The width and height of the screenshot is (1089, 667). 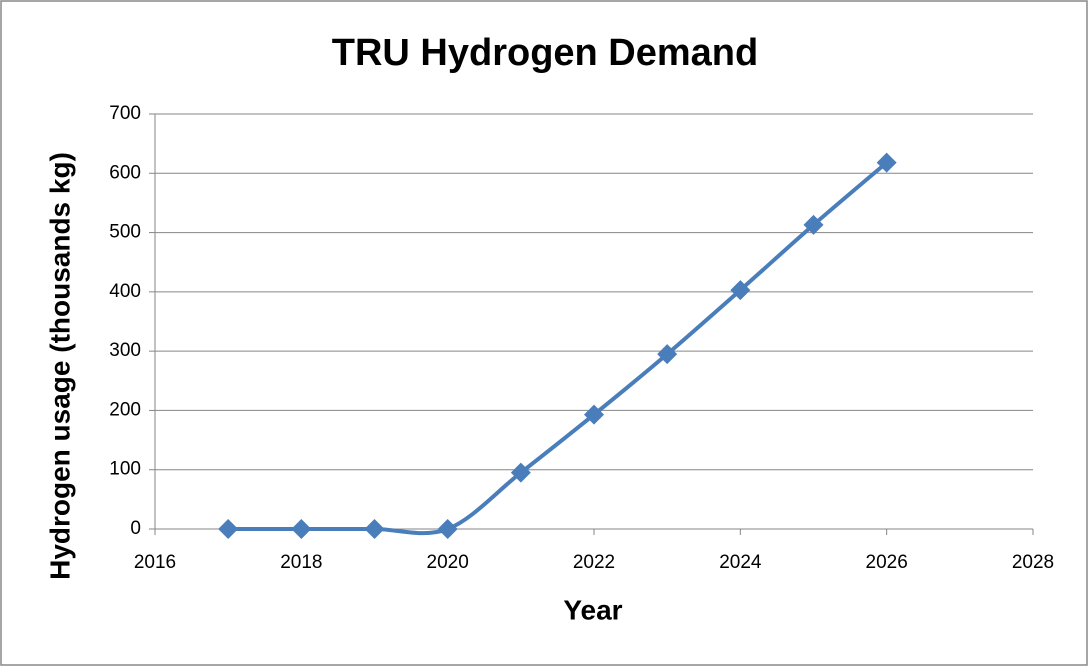 What do you see at coordinates (125, 113) in the screenshot?
I see `y-tick-label: 700` at bounding box center [125, 113].